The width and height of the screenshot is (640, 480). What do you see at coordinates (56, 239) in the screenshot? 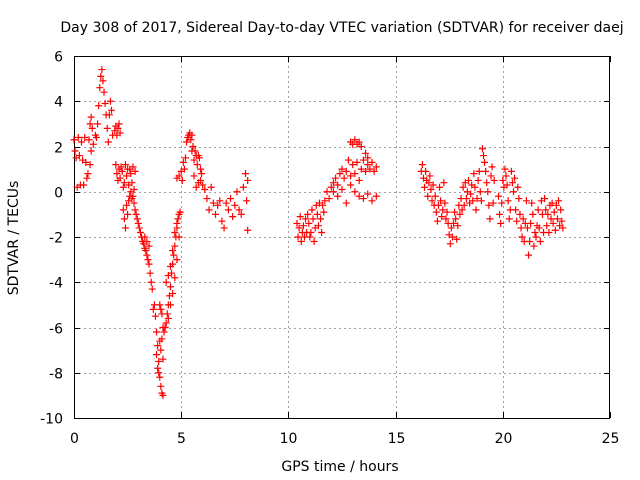
I see `y-tick-label: -2` at bounding box center [56, 239].